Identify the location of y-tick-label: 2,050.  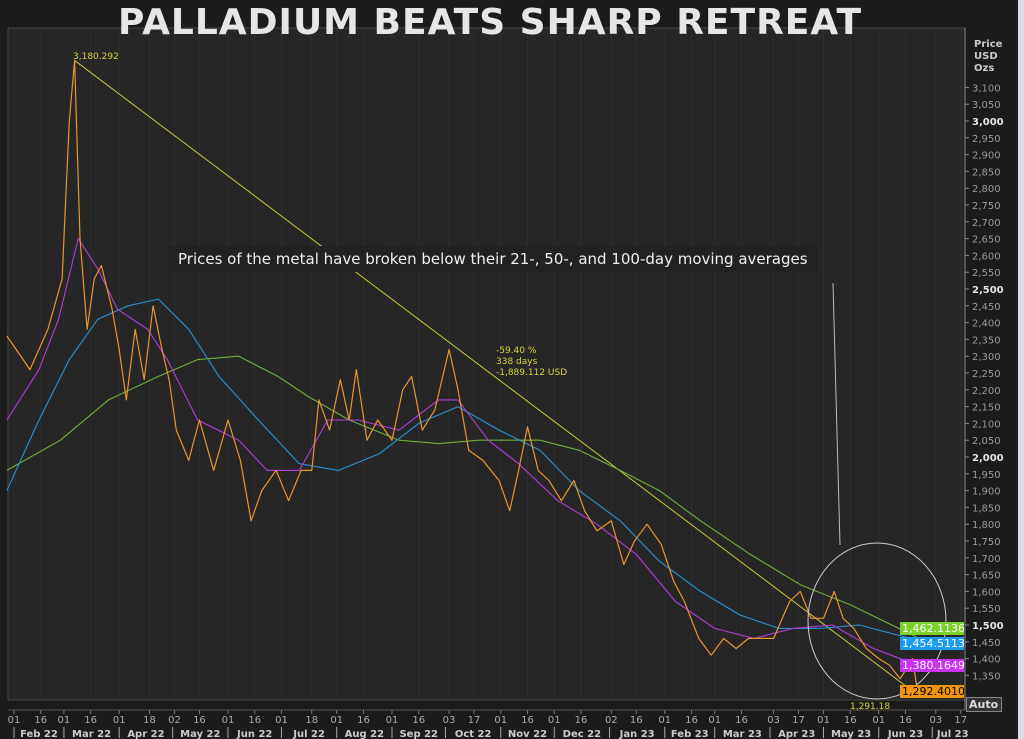
(986, 441).